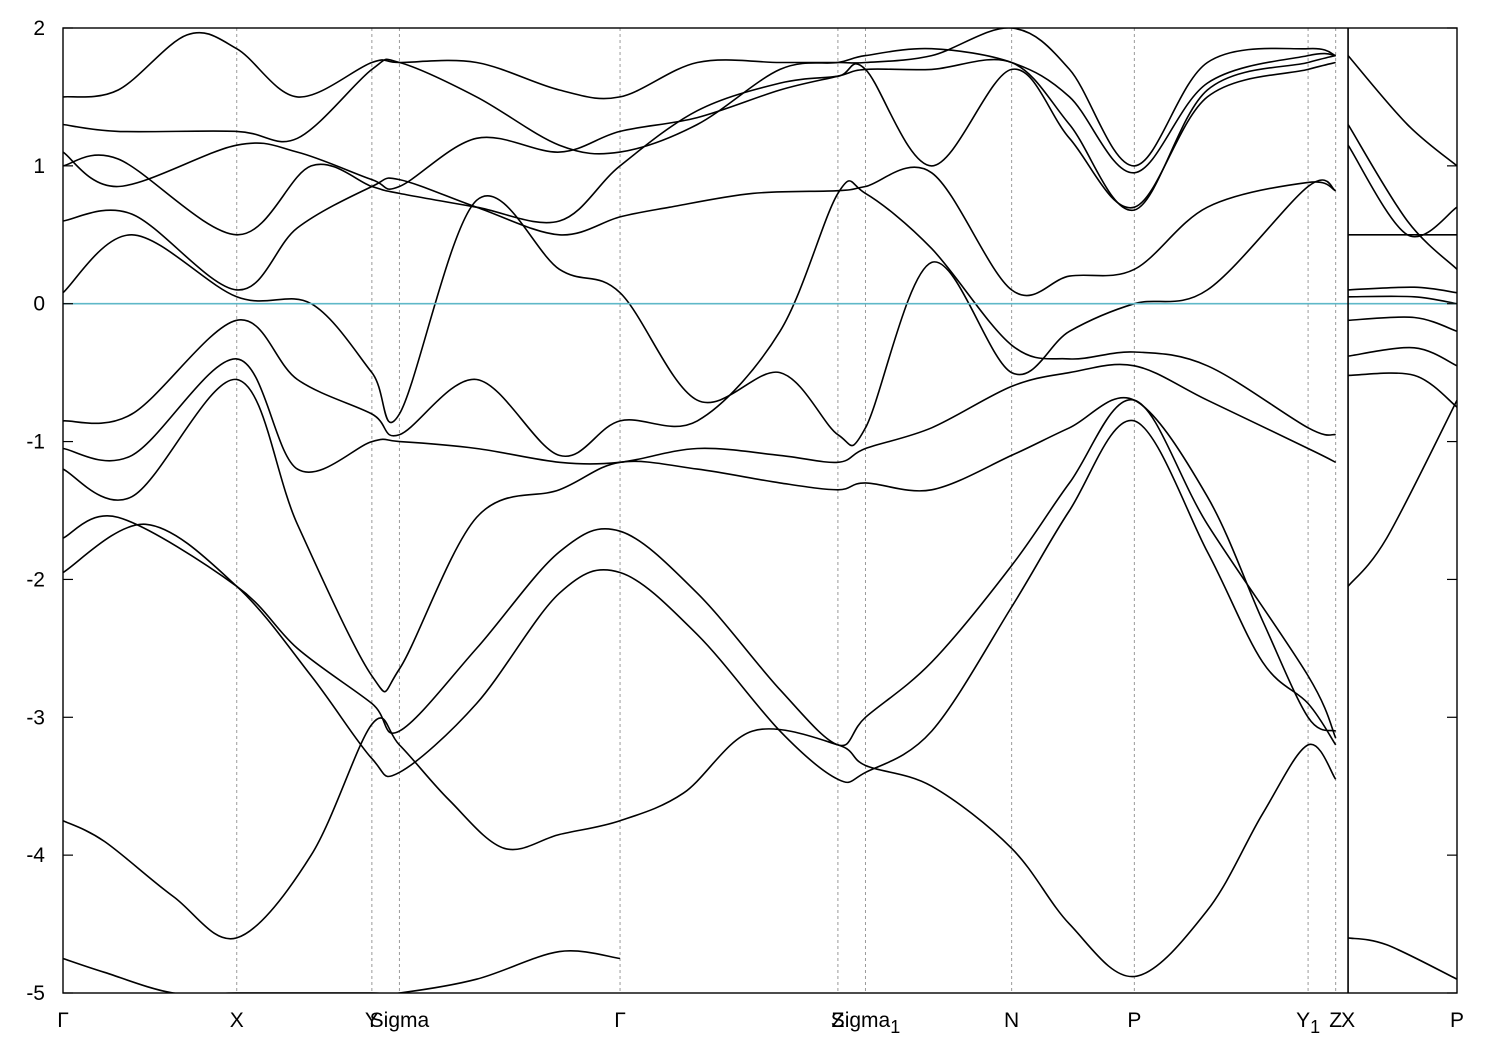 The height and width of the screenshot is (1050, 1500). Describe the element at coordinates (39, 304) in the screenshot. I see `y-tick-label-5: 0` at that location.